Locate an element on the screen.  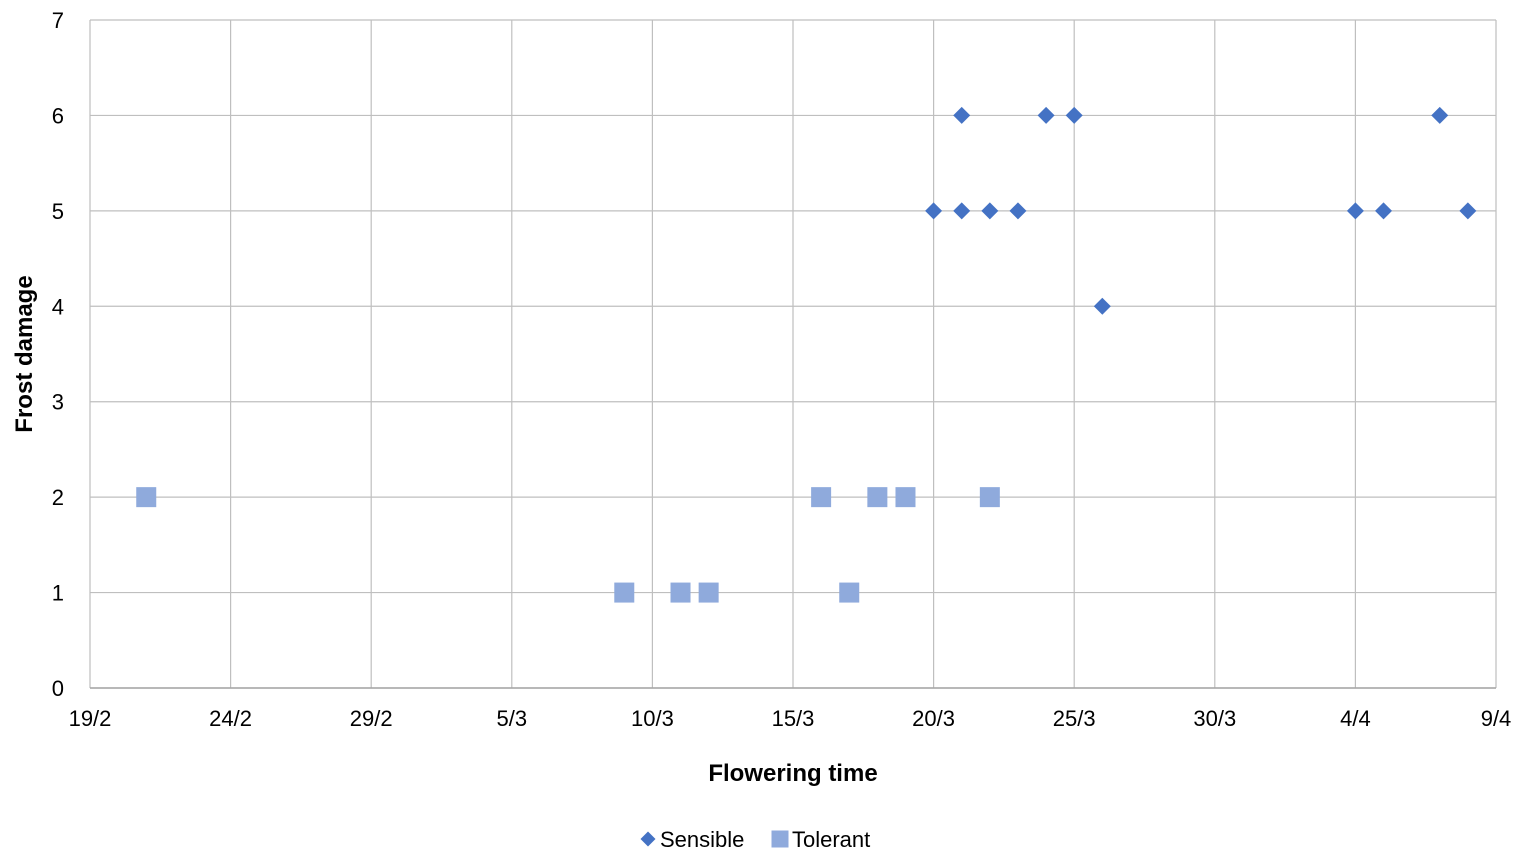
x-tick-label: 19/2 is located at coordinates (90, 718).